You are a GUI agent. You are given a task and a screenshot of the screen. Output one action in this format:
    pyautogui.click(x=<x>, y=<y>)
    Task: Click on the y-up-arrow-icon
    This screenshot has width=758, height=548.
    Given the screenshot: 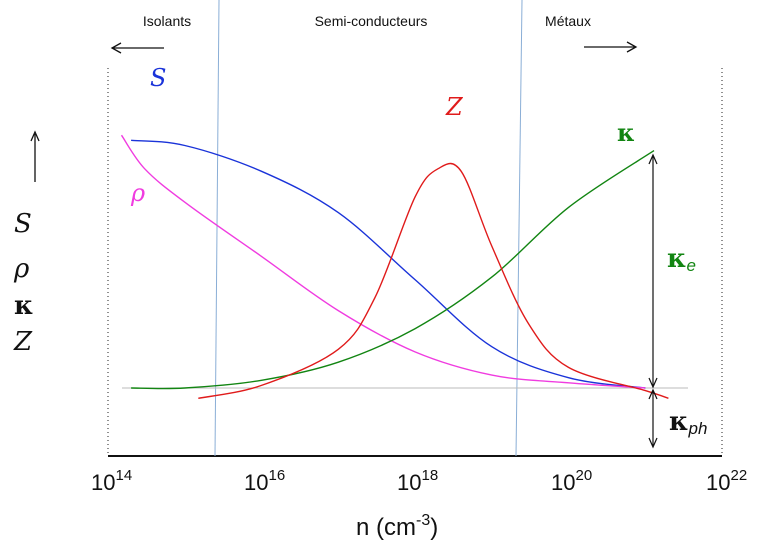 What is the action you would take?
    pyautogui.click(x=35, y=156)
    